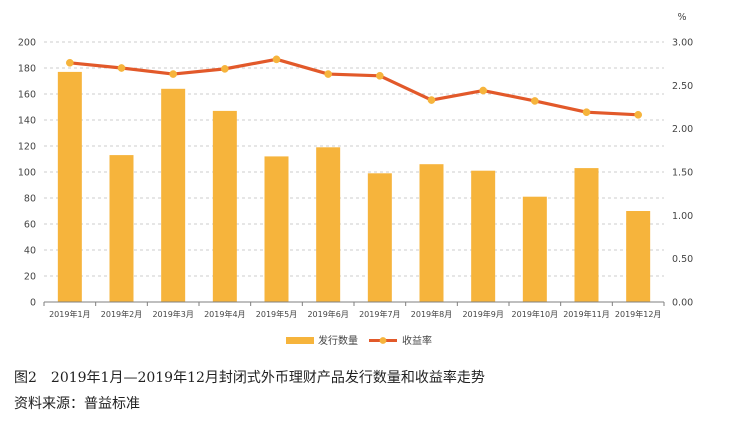  Describe the element at coordinates (267, 378) in the screenshot. I see `figure-title: 2019年1月—2019年12月封闭式外币理财产品发行数量和收益率走势` at that location.